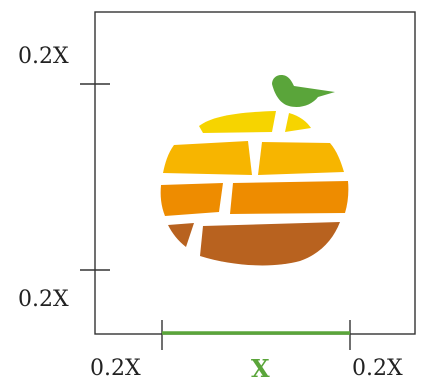 The width and height of the screenshot is (421, 383). What do you see at coordinates (115, 368) in the screenshot?
I see `bottom-first-label: 0.2X` at bounding box center [115, 368].